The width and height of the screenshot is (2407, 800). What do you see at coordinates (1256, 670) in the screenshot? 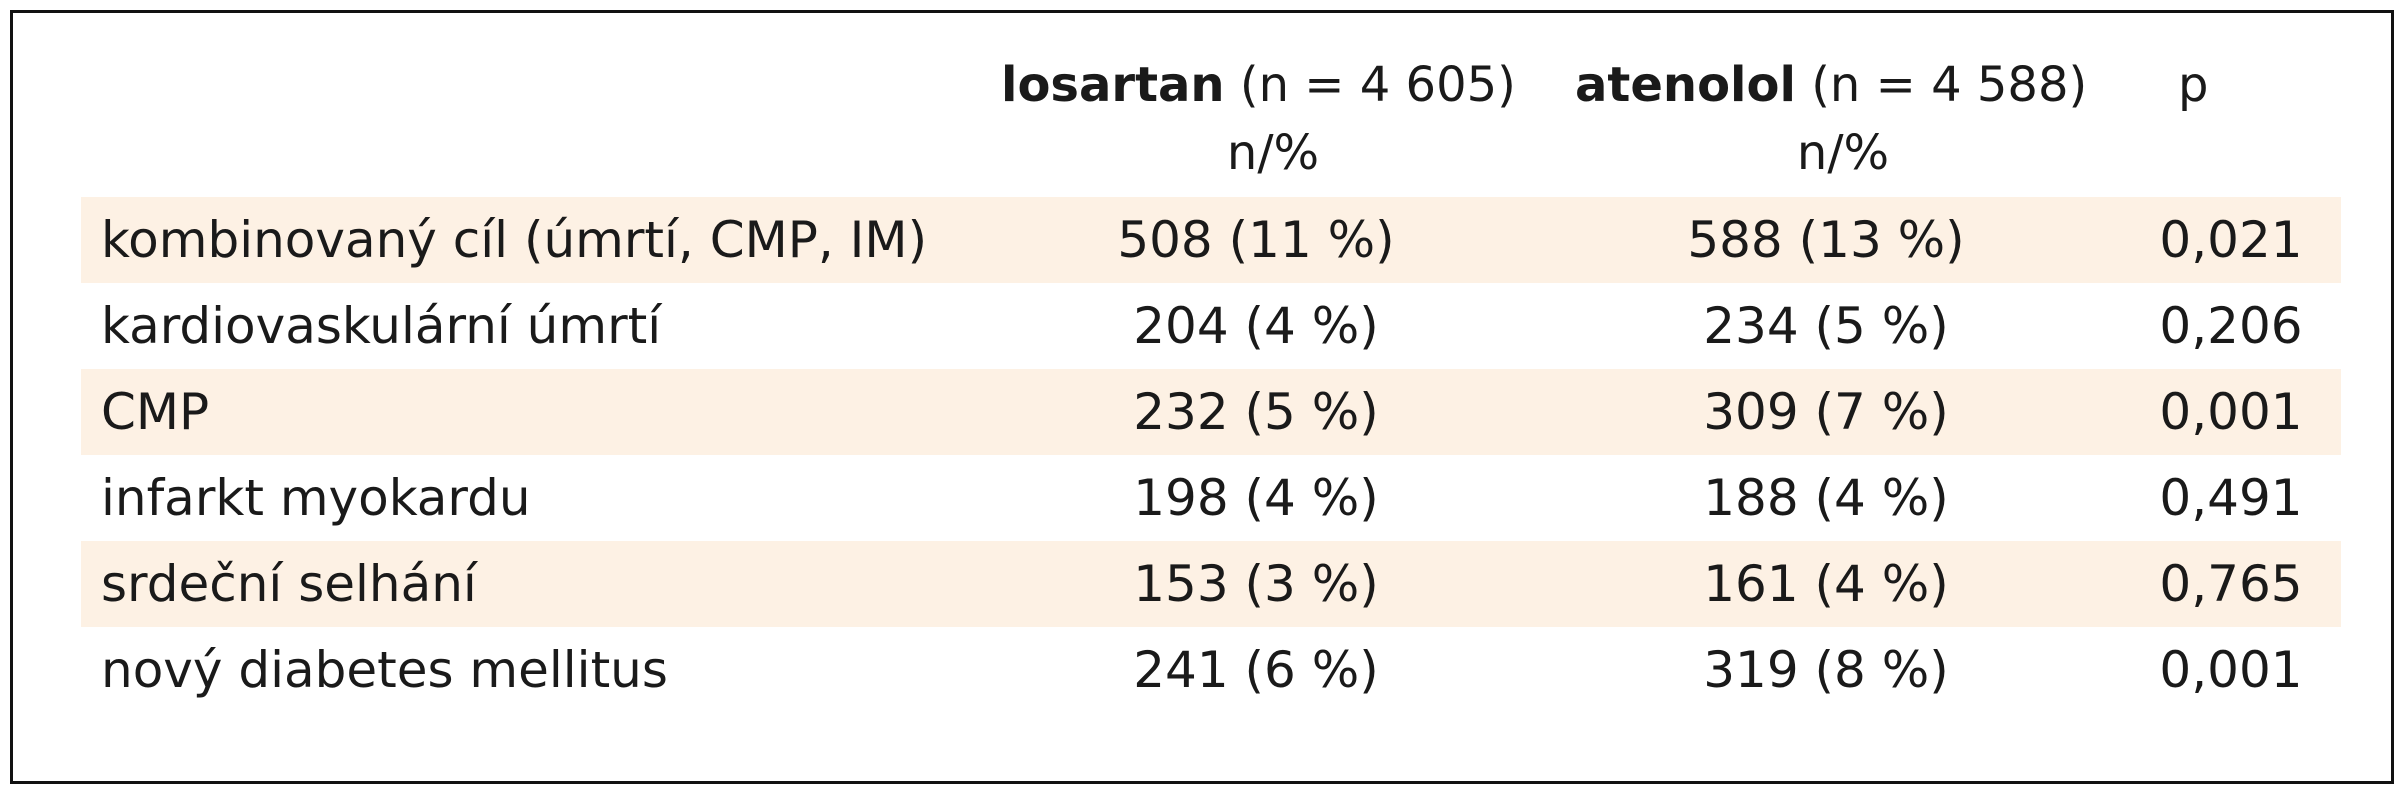
I see `row-losartan-value: 241 (6 %)` at bounding box center [1256, 670].